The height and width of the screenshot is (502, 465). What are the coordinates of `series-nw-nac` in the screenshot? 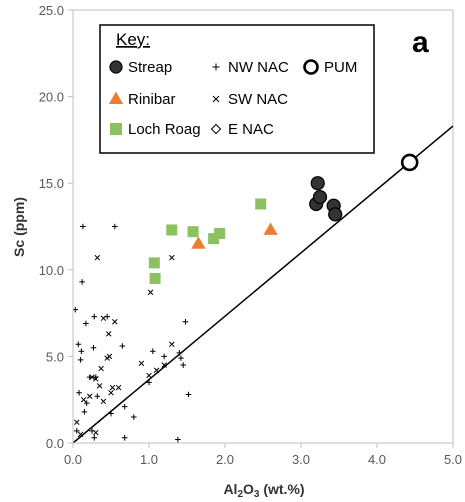 It's located at (132, 333).